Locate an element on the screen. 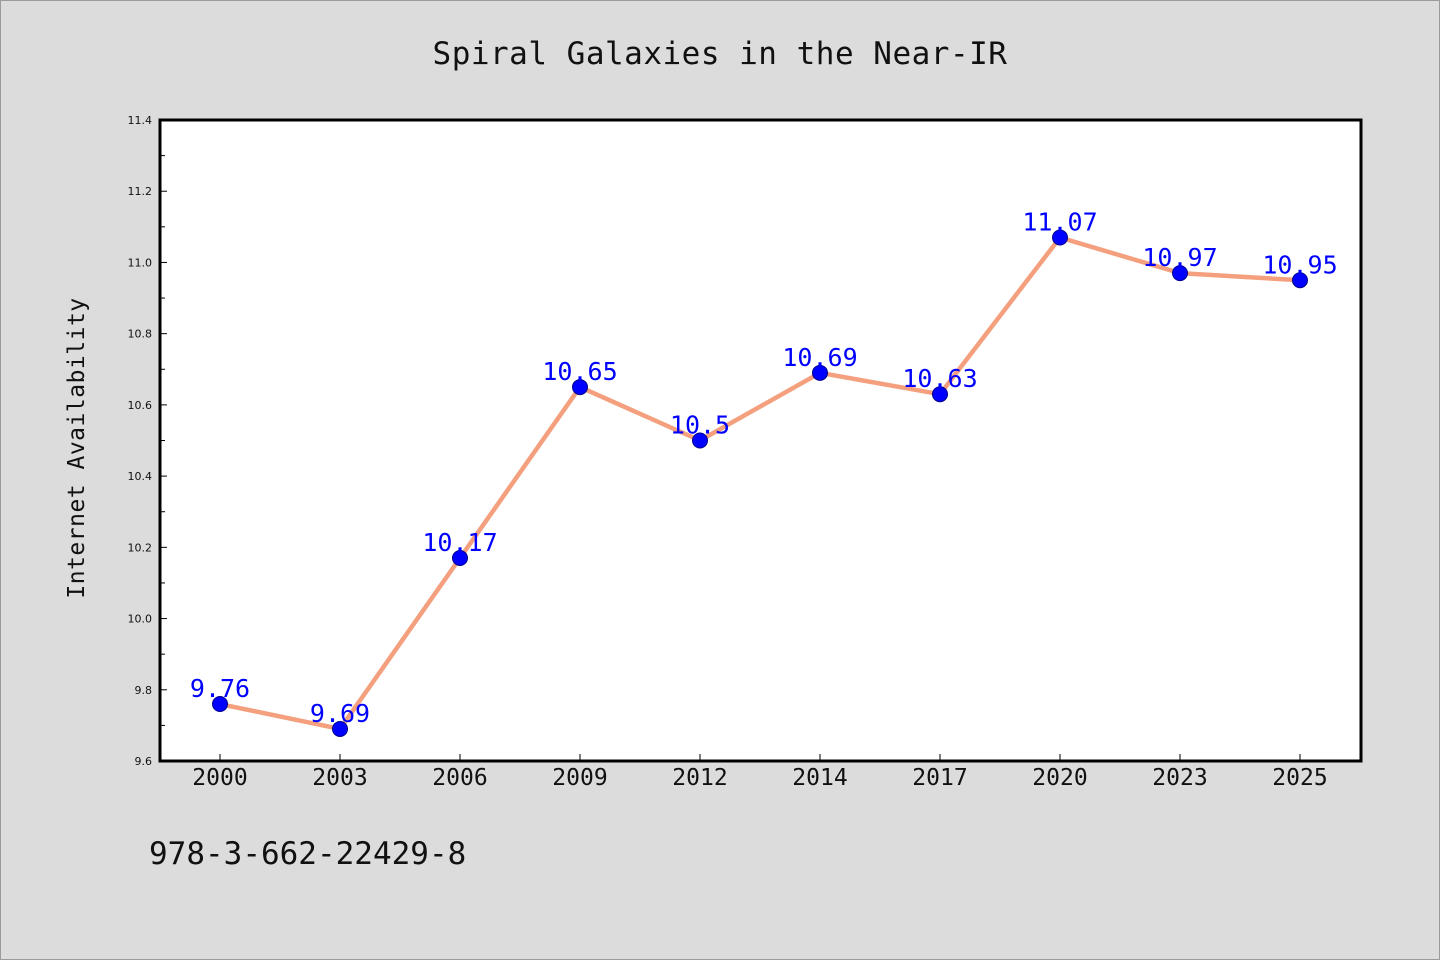 The image size is (1440, 960). y-axis-ticks: 9.6 9.8 10.0 10.2 10.4 10.6 10.8 11.0 11.2 11.4 is located at coordinates (147, 441).